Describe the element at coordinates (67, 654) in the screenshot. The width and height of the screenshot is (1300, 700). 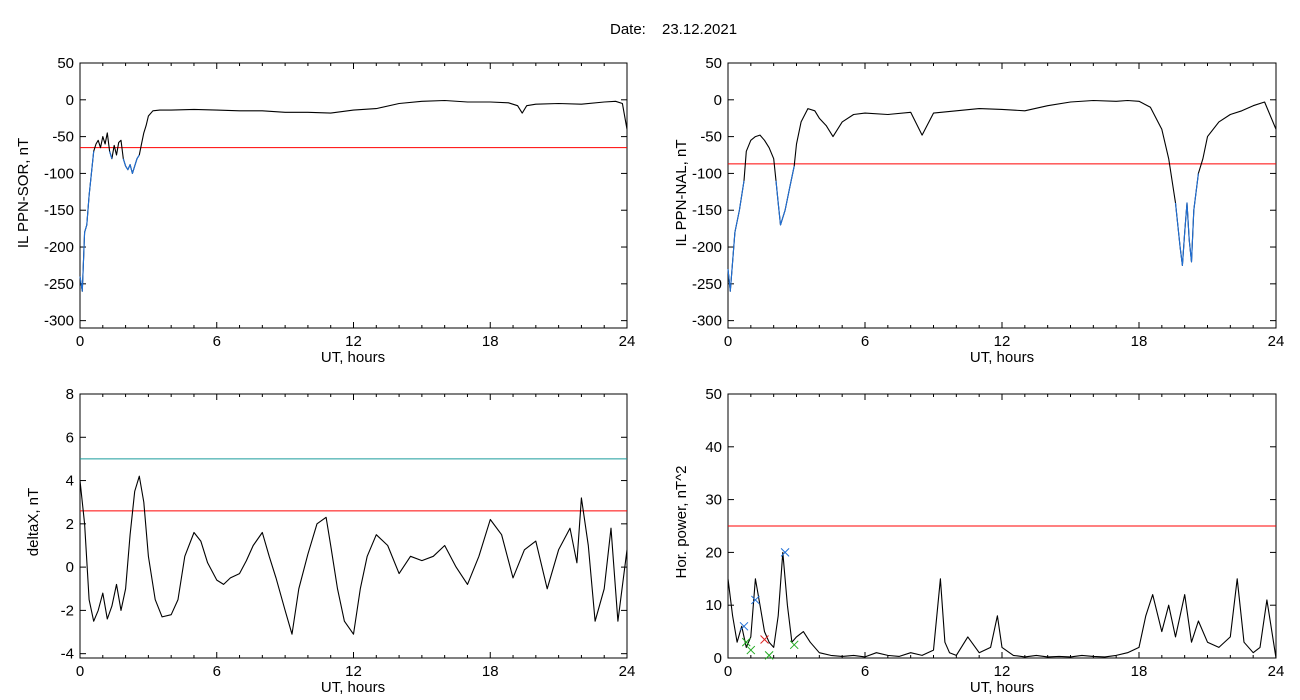
I see `y-tick-label: -4` at that location.